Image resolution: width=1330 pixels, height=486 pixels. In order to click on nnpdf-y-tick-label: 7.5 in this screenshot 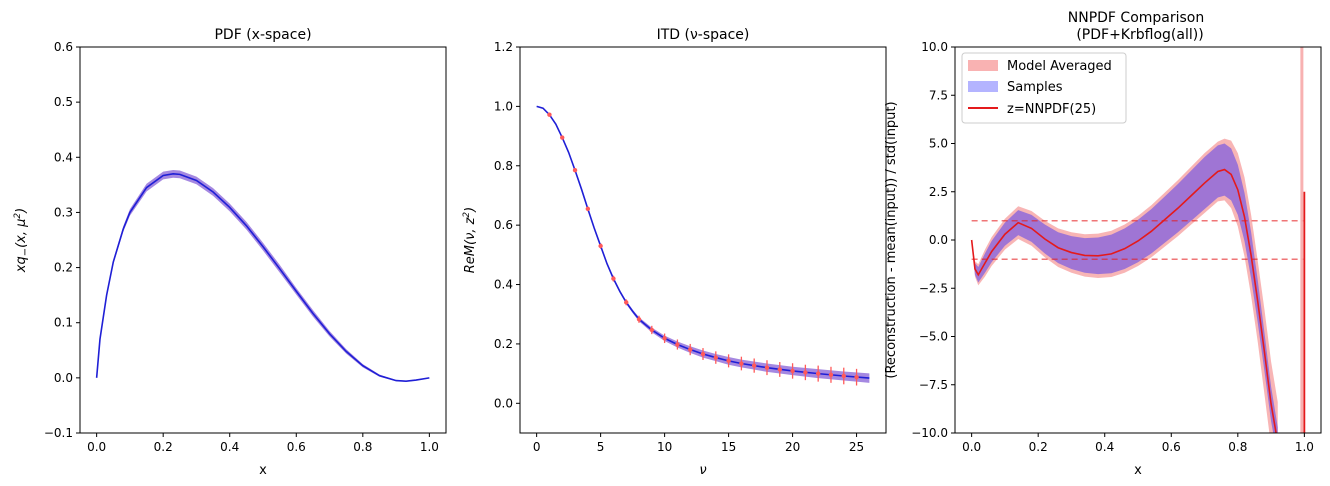, I will do `click(938, 95)`.